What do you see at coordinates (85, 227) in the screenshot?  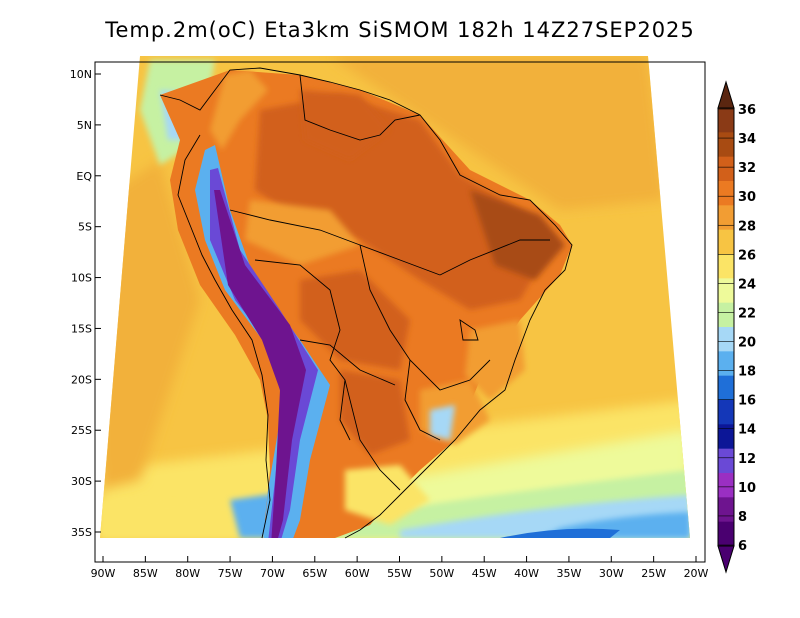 I see `lat-tick-label: 5S` at bounding box center [85, 227].